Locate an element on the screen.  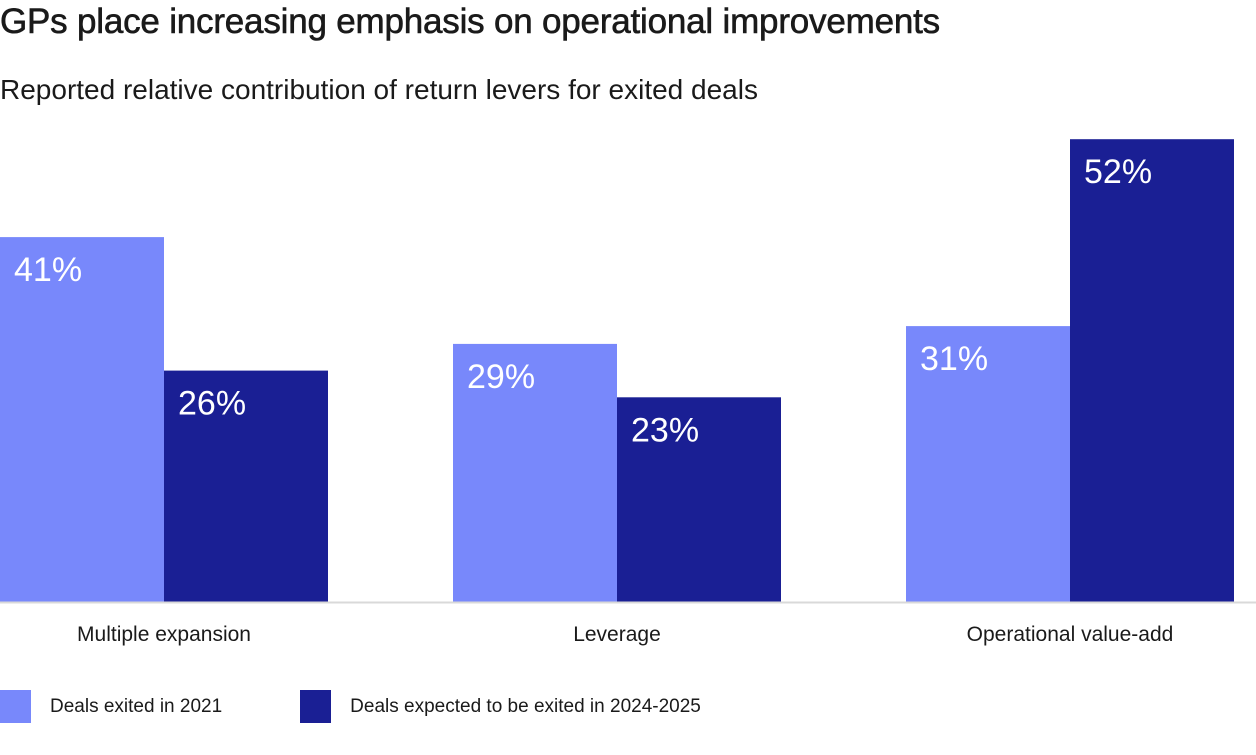
legend-item-2021: Deals exited in 2021 is located at coordinates (111, 706).